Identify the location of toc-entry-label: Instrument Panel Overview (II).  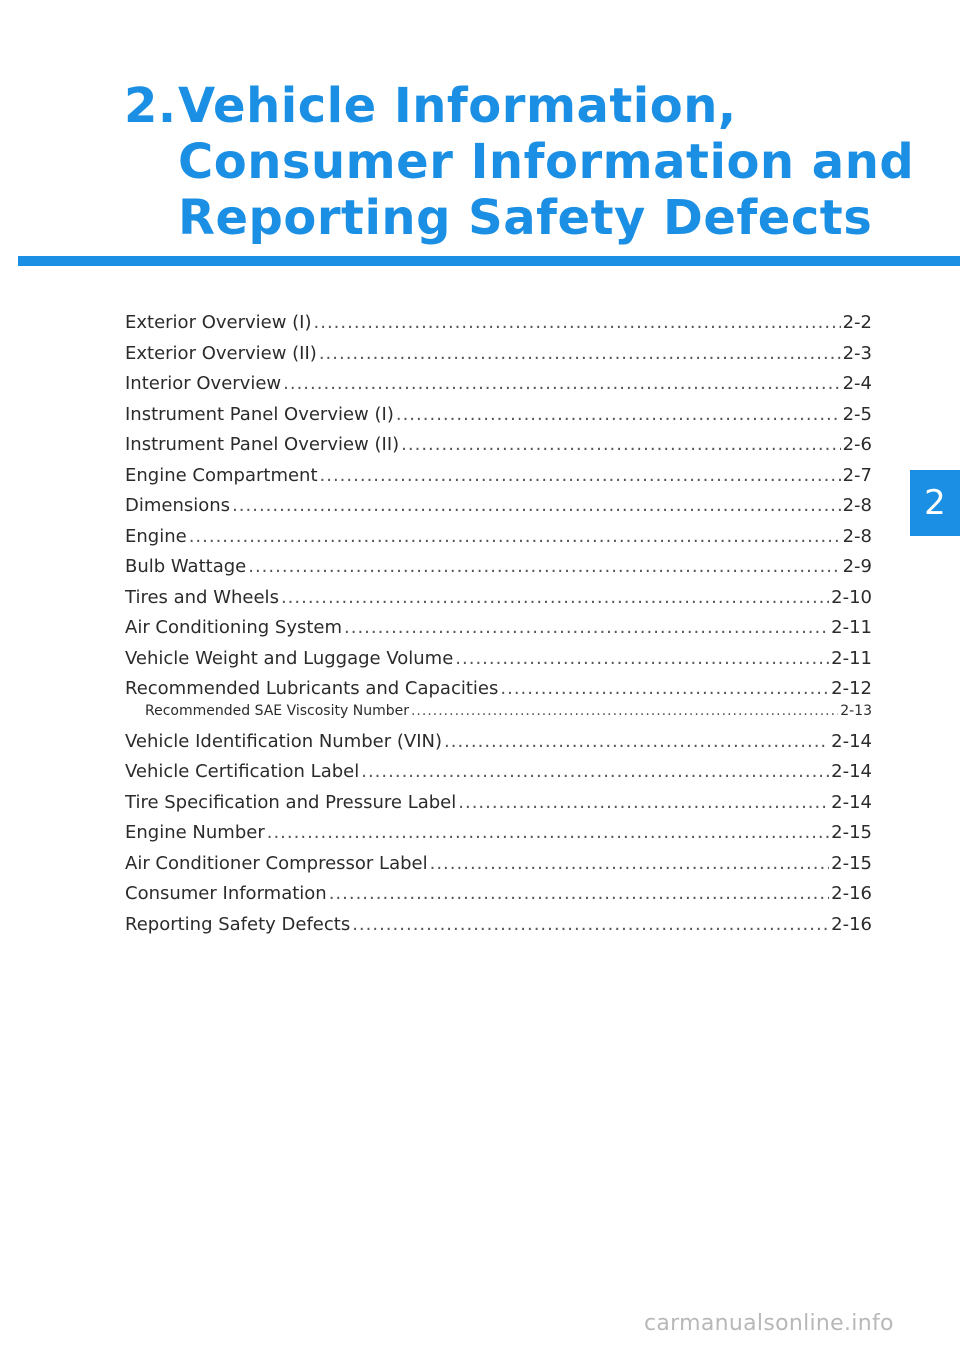
(262, 444).